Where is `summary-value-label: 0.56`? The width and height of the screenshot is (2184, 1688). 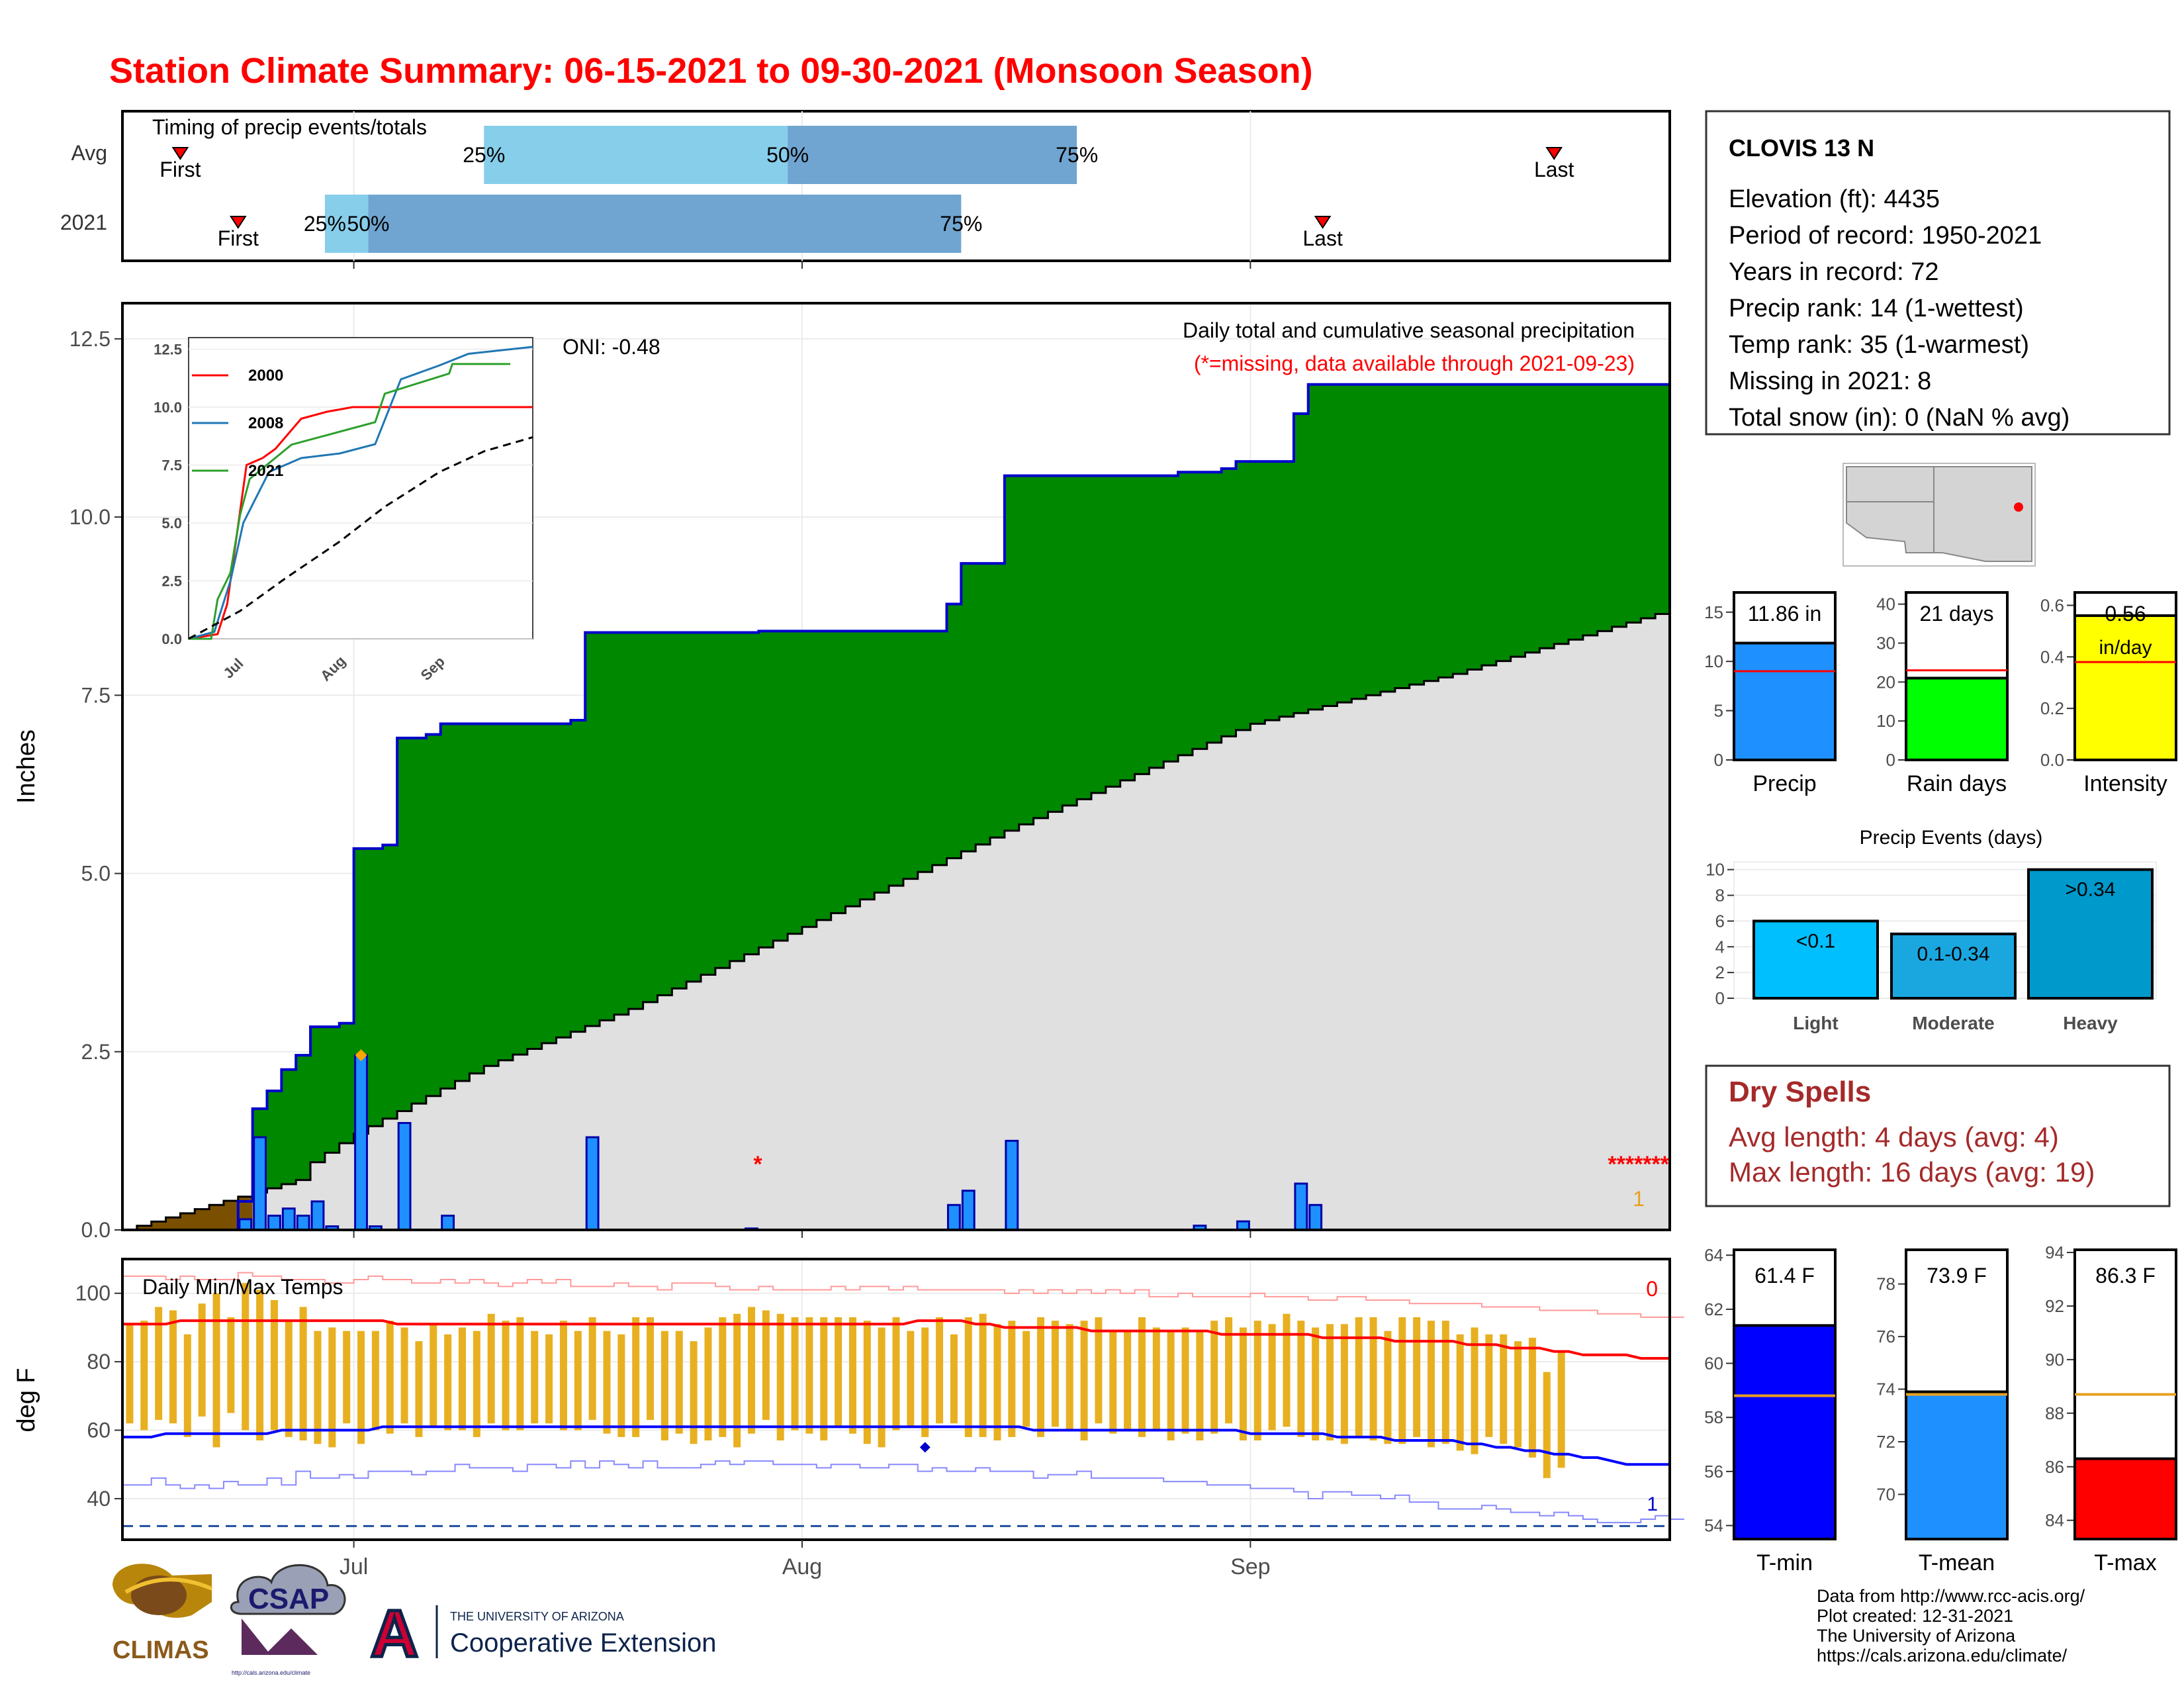 summary-value-label: 0.56 is located at coordinates (2125, 614).